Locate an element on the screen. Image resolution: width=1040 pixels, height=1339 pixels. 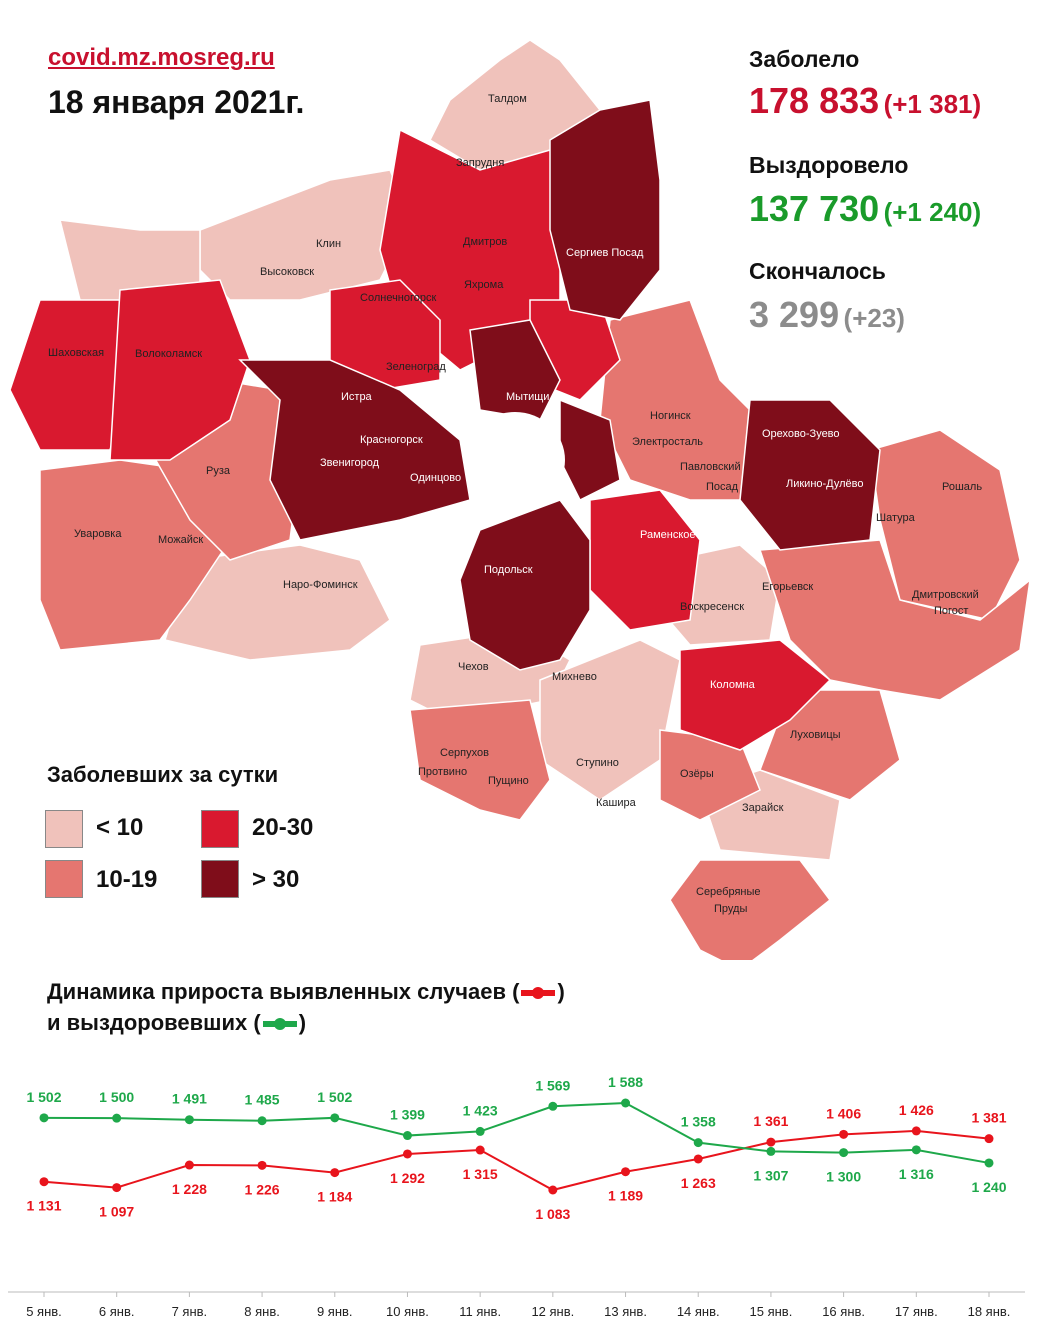
x-tick-label: 15 янв. is located at coordinates (771, 1311).